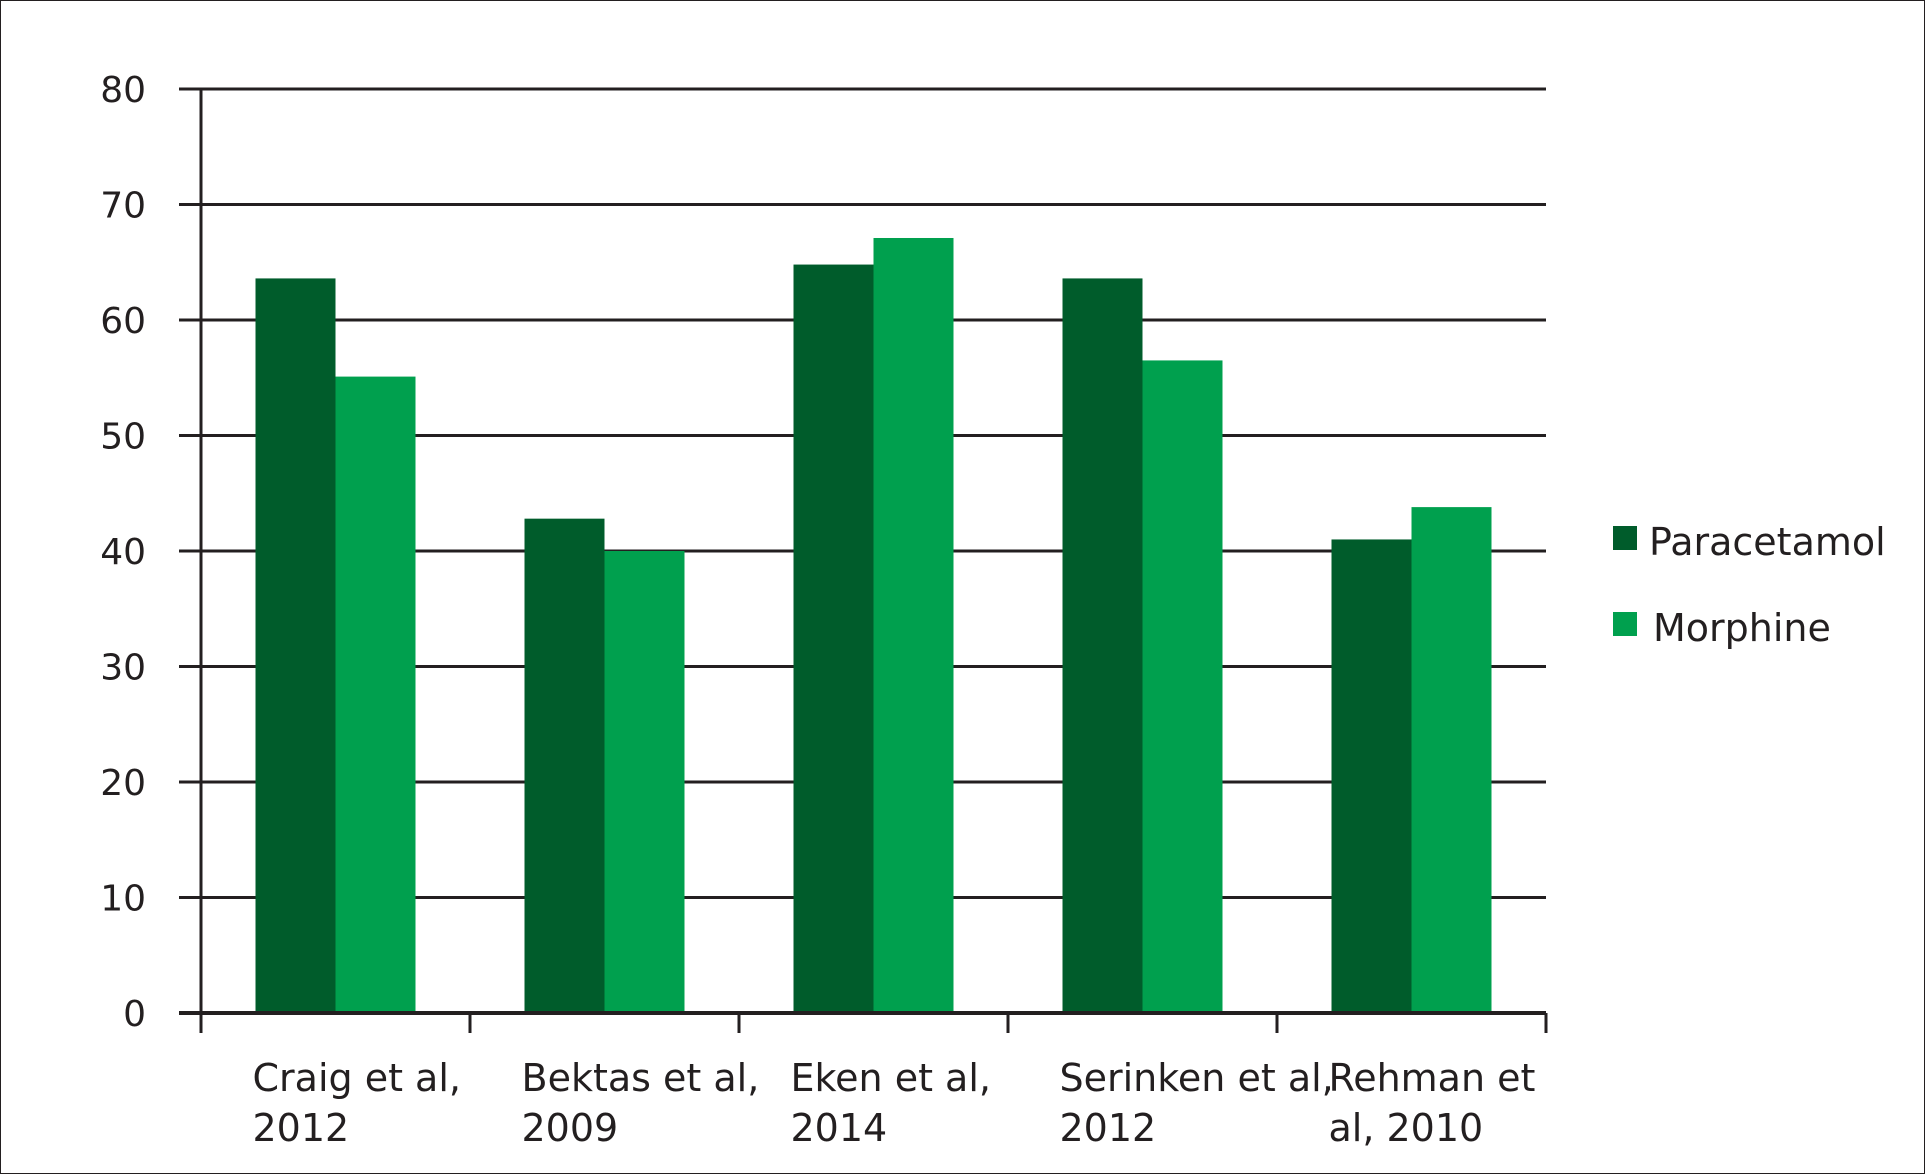 Image resolution: width=1927 pixels, height=1176 pixels. Describe the element at coordinates (123, 899) in the screenshot. I see `y-tick-label: 10` at that location.